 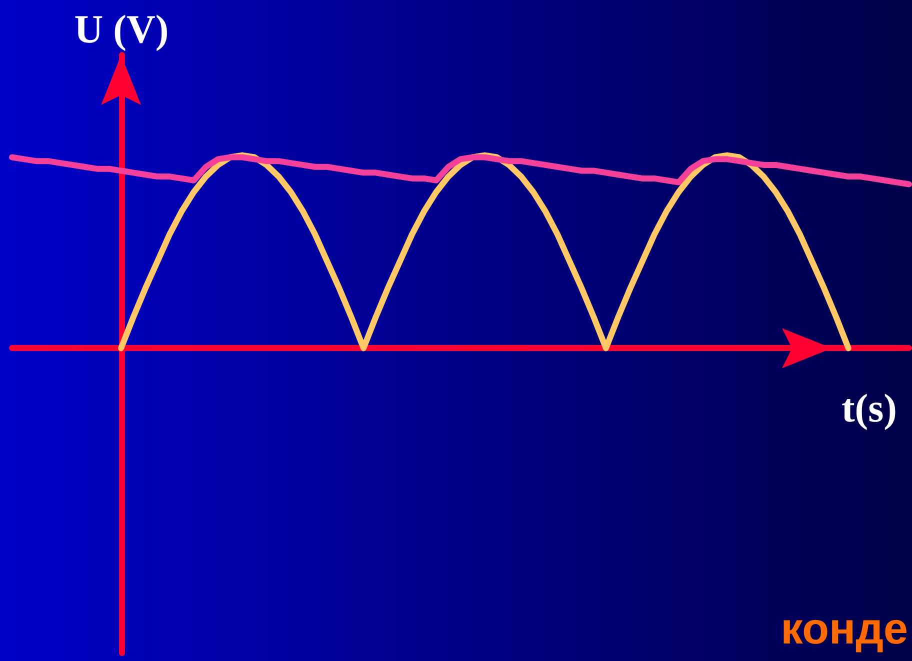 I want to click on x-axis-title: t(s), so click(x=869, y=408).